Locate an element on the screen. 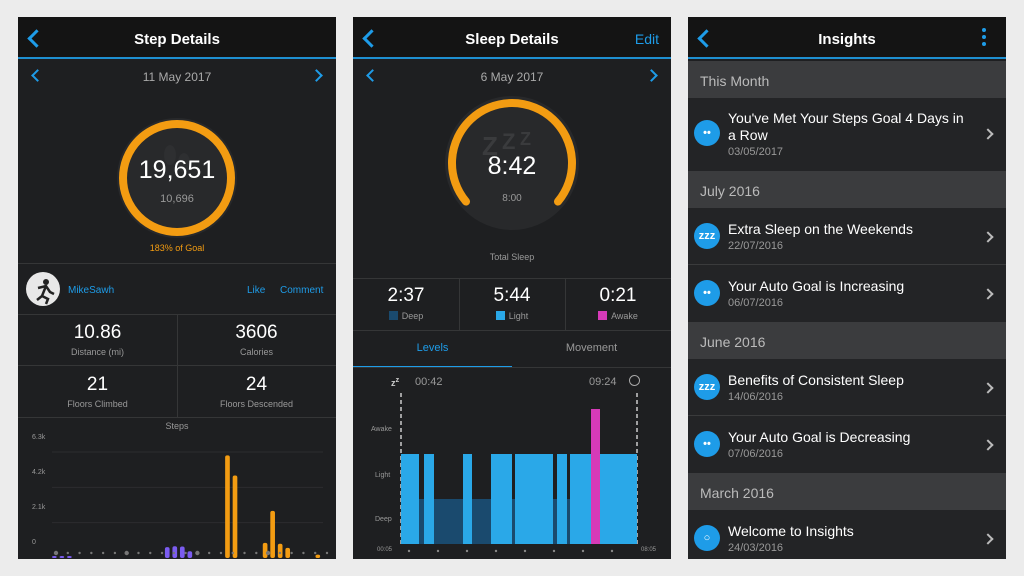  deep-sleep-stat: 2:37 Deep is located at coordinates (406, 303).